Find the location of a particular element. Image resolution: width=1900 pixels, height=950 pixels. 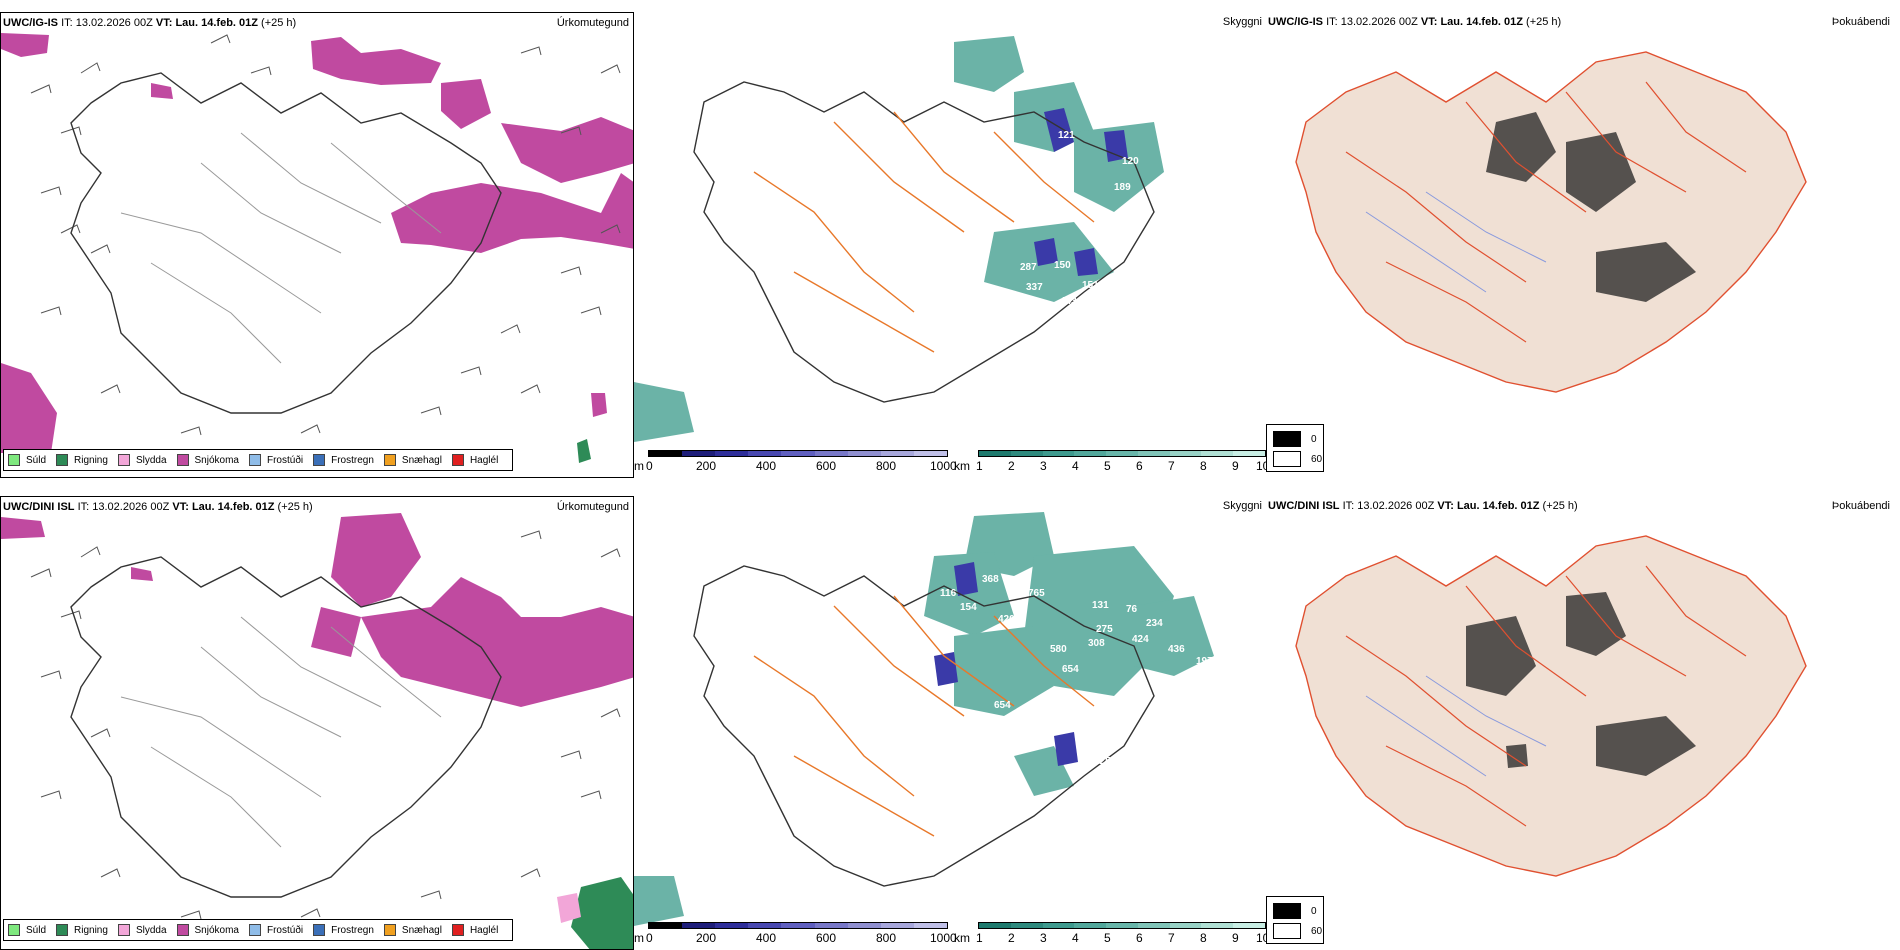

low-visibility-areas is located at coordinates (924, 719).